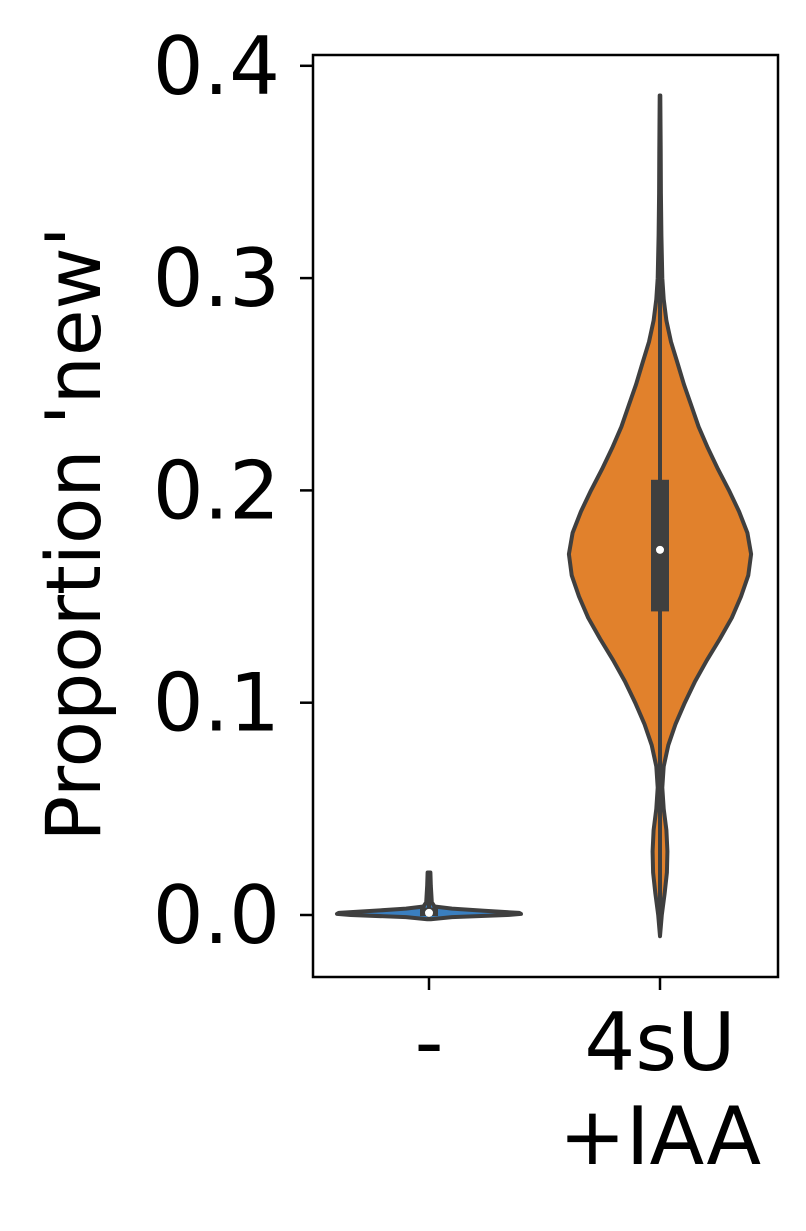 The image size is (806, 1231). What do you see at coordinates (216, 703) in the screenshot?
I see `y-tick-label: 0.1` at bounding box center [216, 703].